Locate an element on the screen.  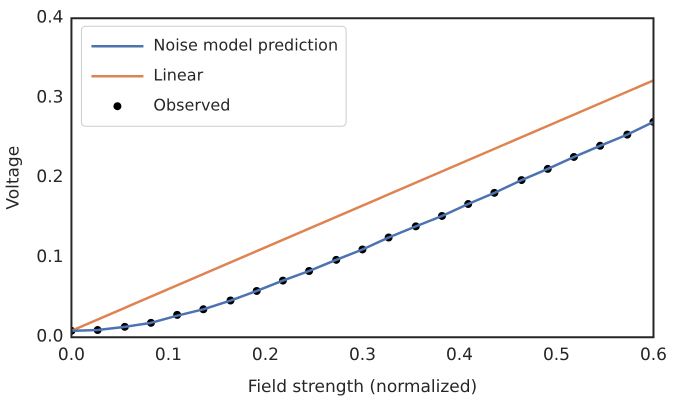
y-axis-title: Voltage is located at coordinates (14, 178).